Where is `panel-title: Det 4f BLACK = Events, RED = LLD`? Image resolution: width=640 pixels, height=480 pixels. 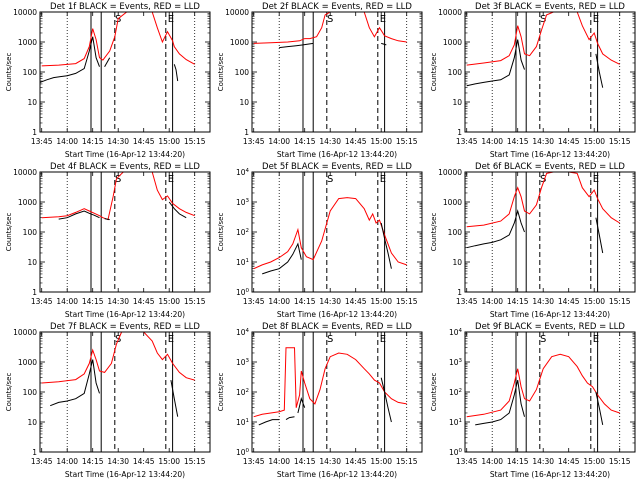
panel-title: Det 4f BLACK = Events, RED = LLD is located at coordinates (125, 167).